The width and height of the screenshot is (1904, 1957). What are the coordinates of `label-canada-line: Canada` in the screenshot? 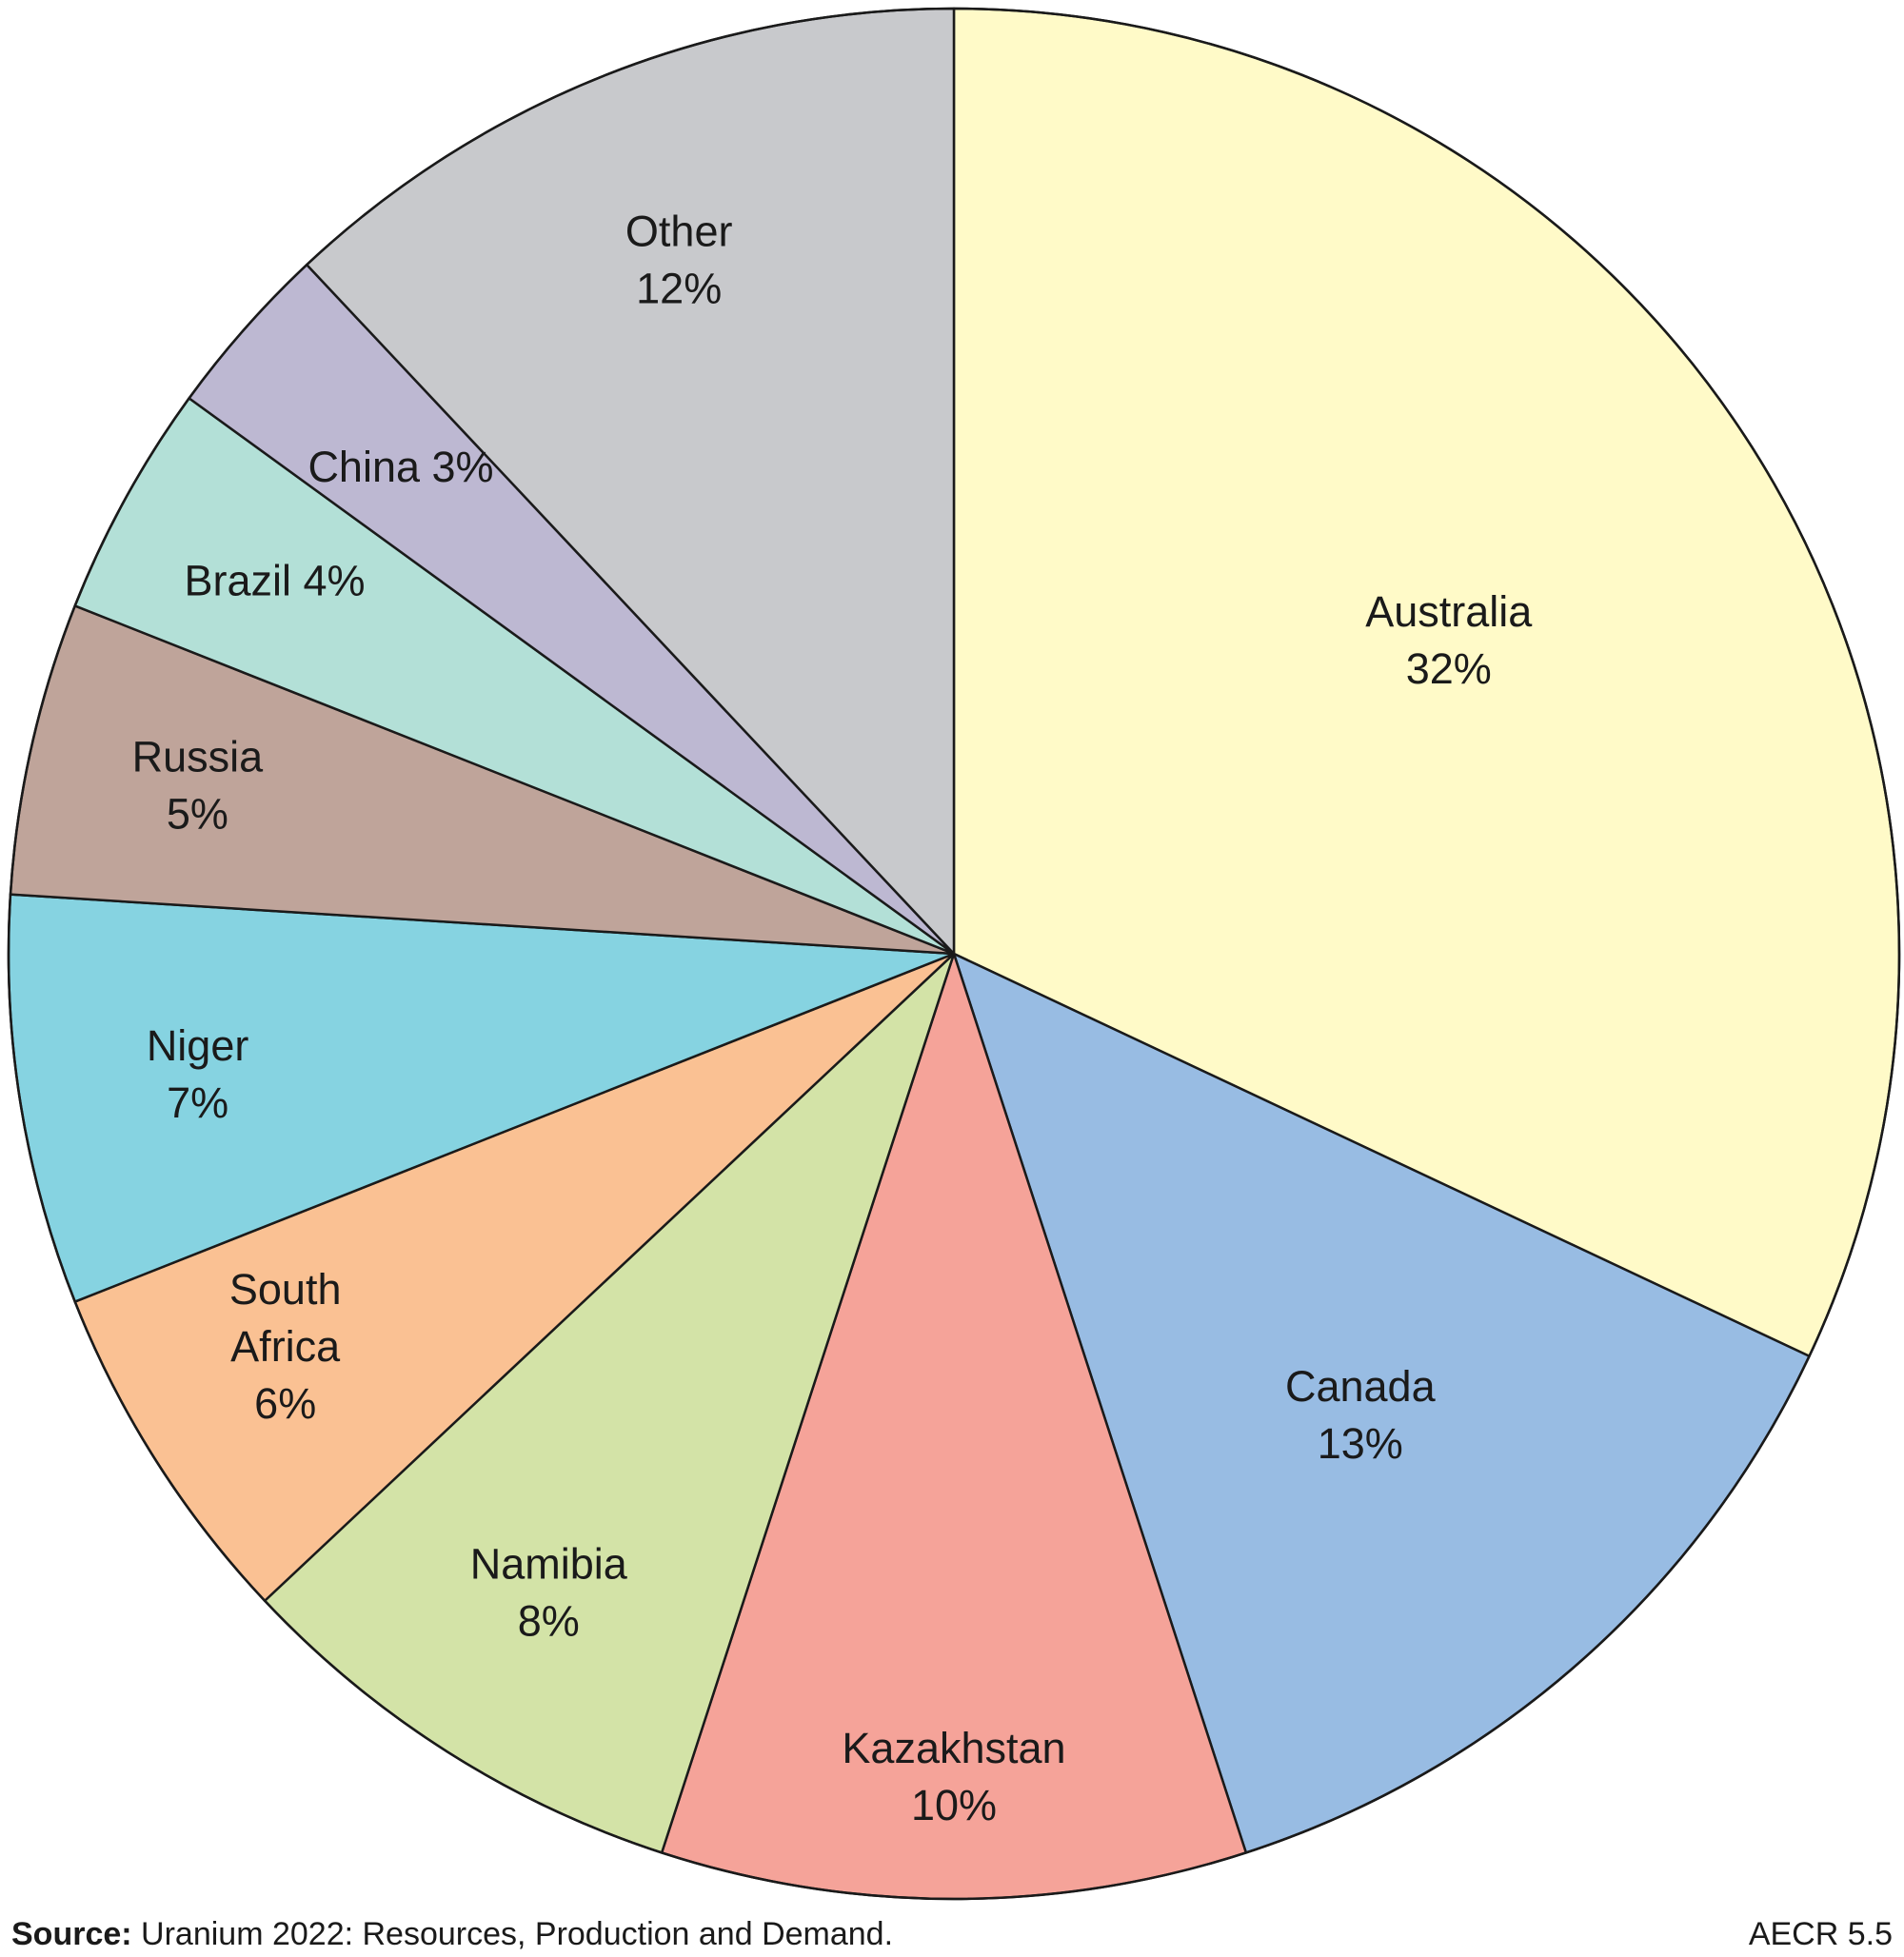 It's located at (1361, 1386).